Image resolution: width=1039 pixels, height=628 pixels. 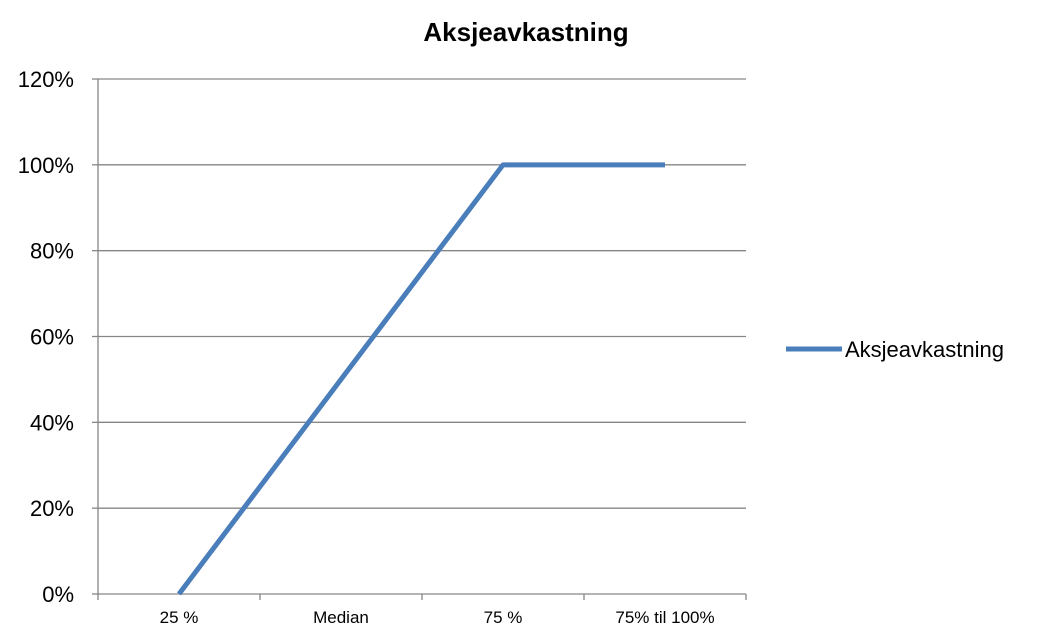 I want to click on x-tick-label: Median, so click(x=341, y=617).